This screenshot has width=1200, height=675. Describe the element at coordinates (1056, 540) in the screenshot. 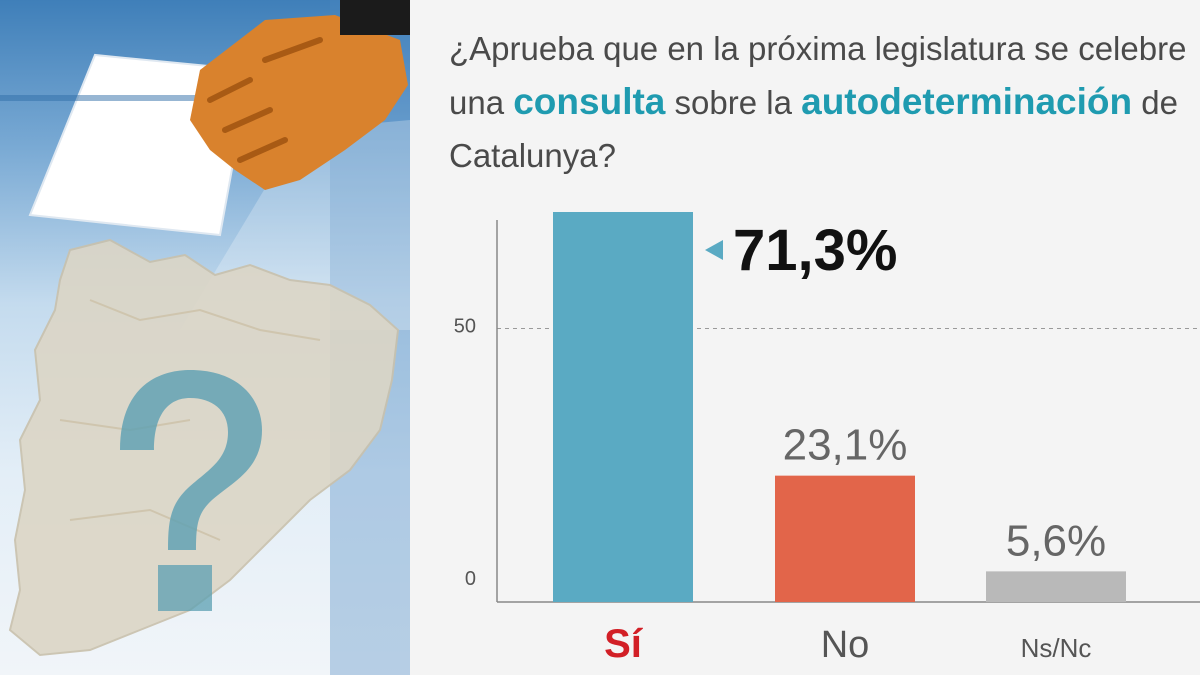

I see `value-label-2: 5,6%` at that location.